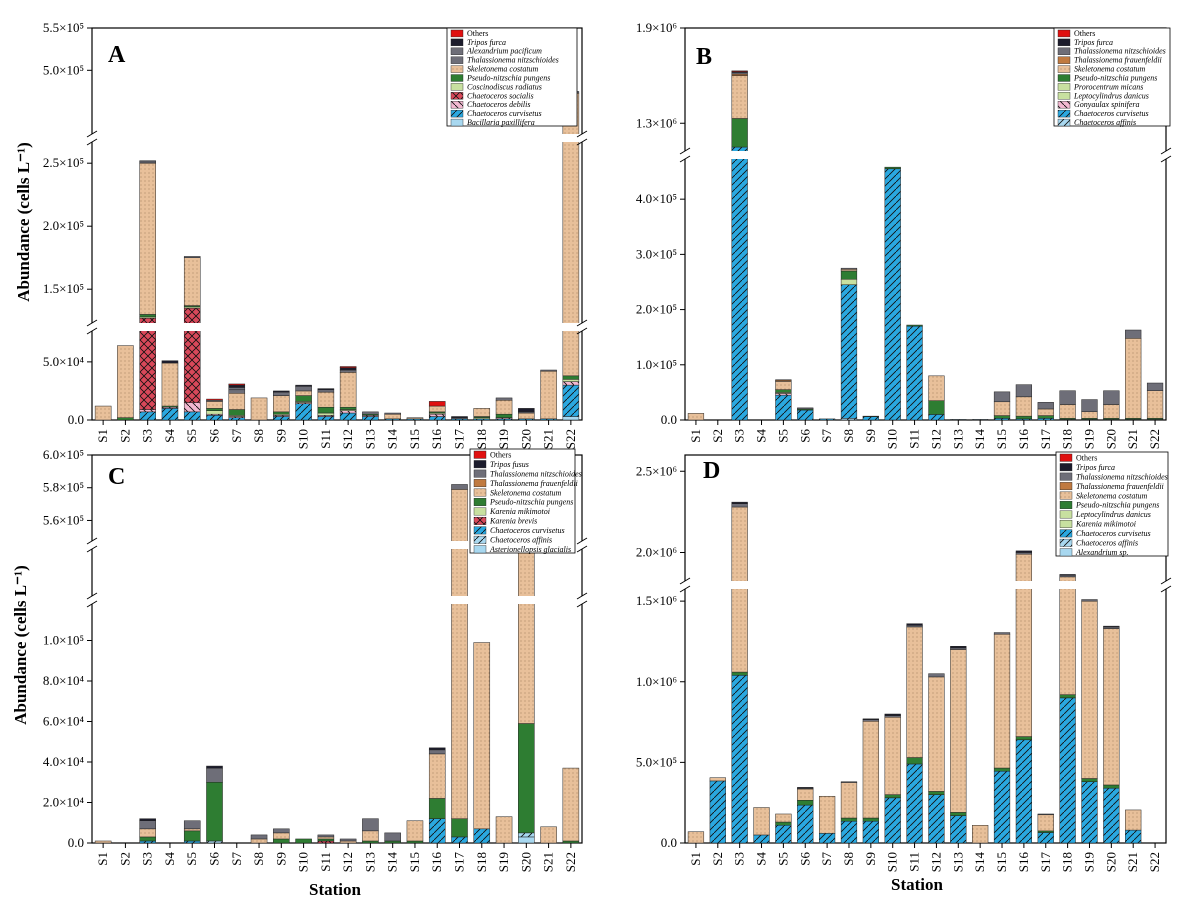 The height and width of the screenshot is (918, 1204). Describe the element at coordinates (1105, 524) in the screenshot. I see `legend-entry: Karenia mikimotoi` at that location.